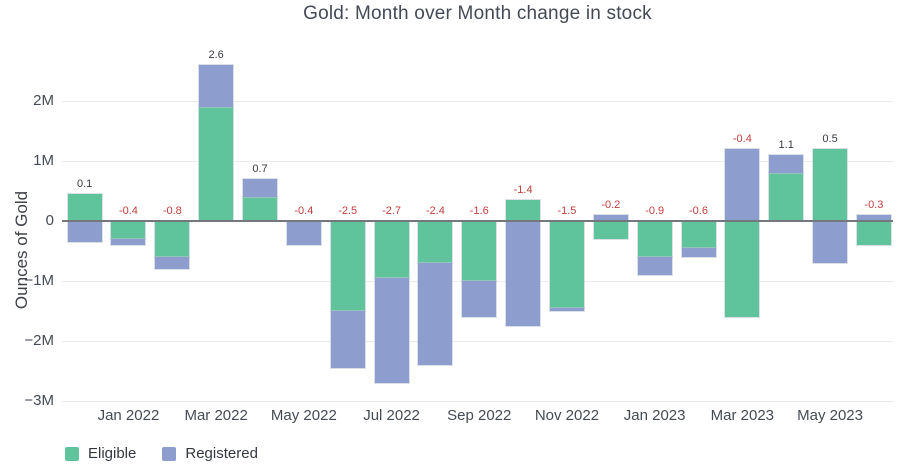 Image resolution: width=900 pixels, height=468 pixels. I want to click on bar-segment-registered-feb-2022, so click(172, 263).